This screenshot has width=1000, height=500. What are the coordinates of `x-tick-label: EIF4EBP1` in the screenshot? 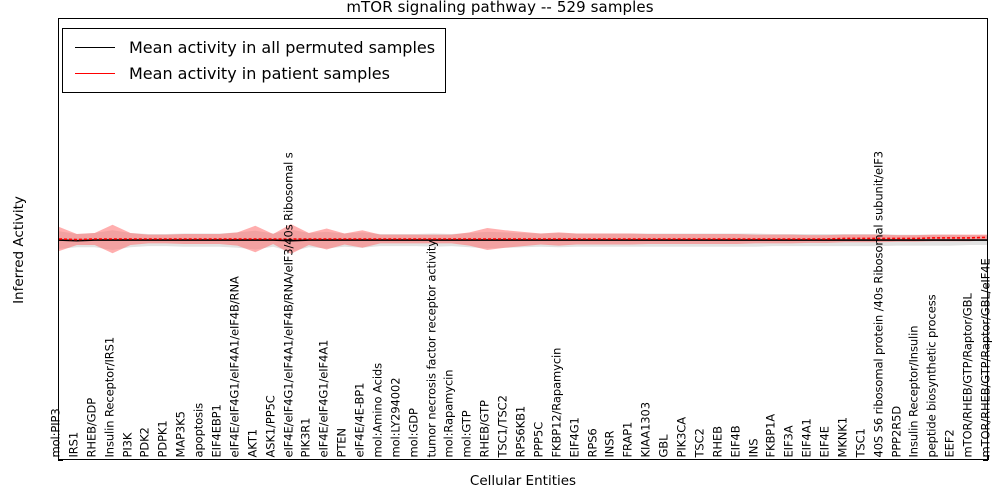 It's located at (216, 430).